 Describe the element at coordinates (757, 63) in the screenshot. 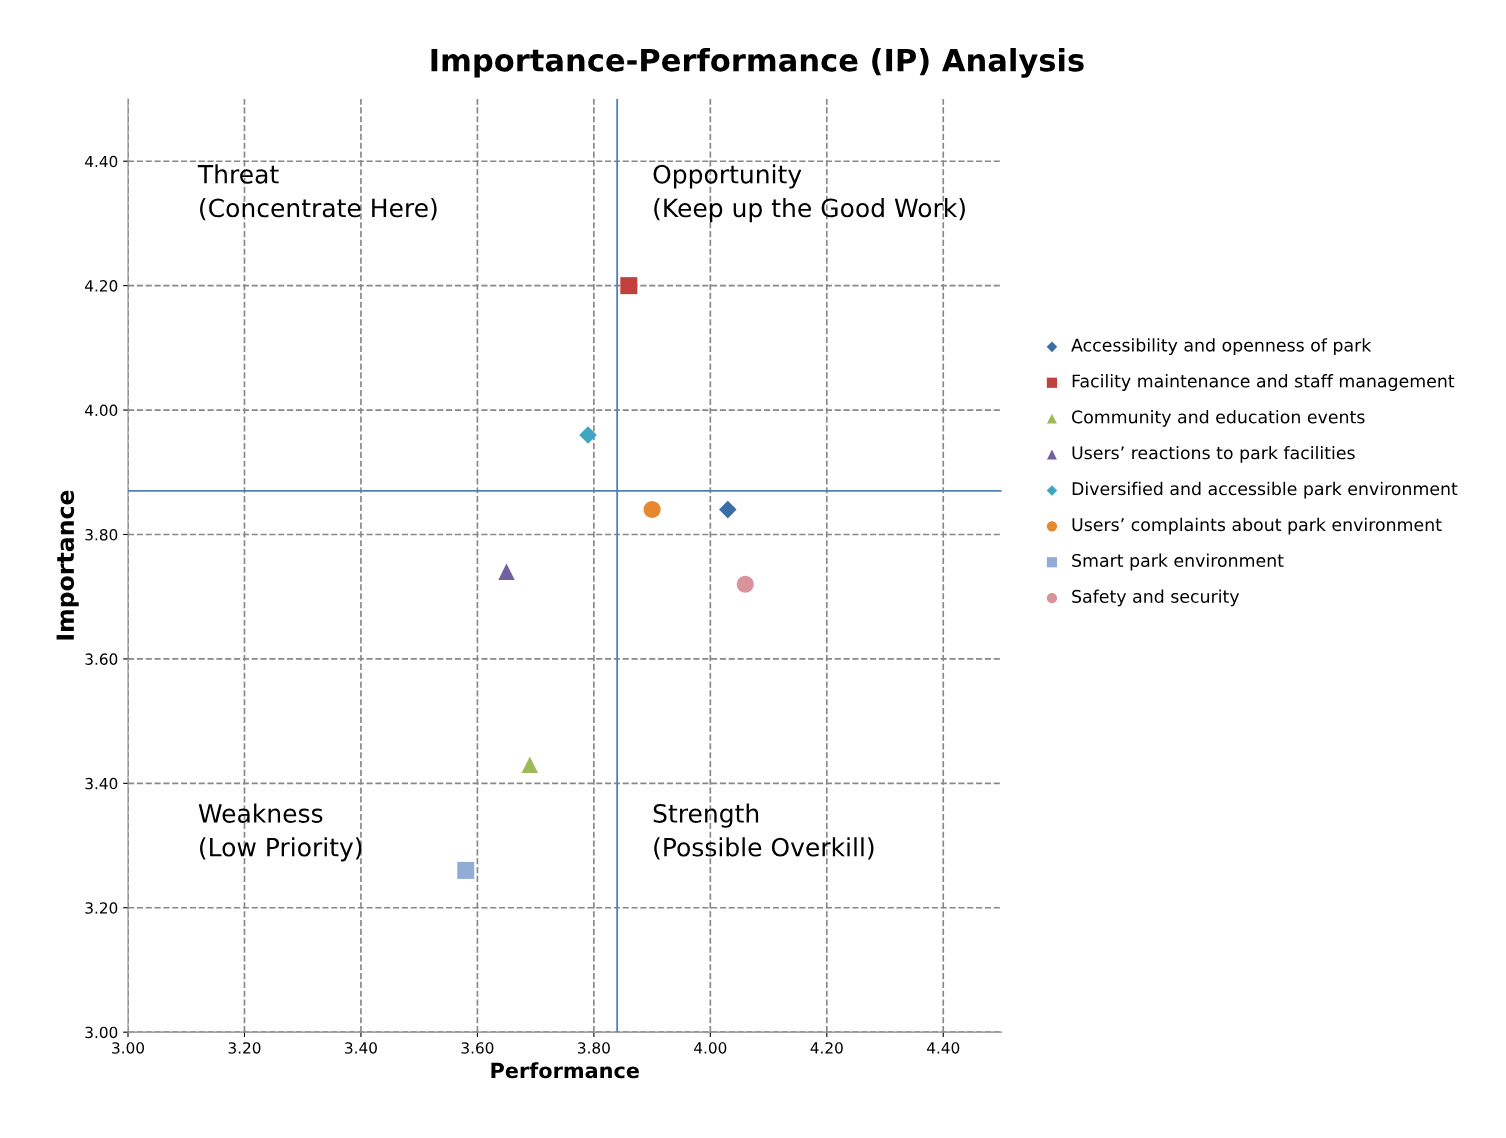

I see `chart-title: Importance-Performance (IP) Analysis` at that location.